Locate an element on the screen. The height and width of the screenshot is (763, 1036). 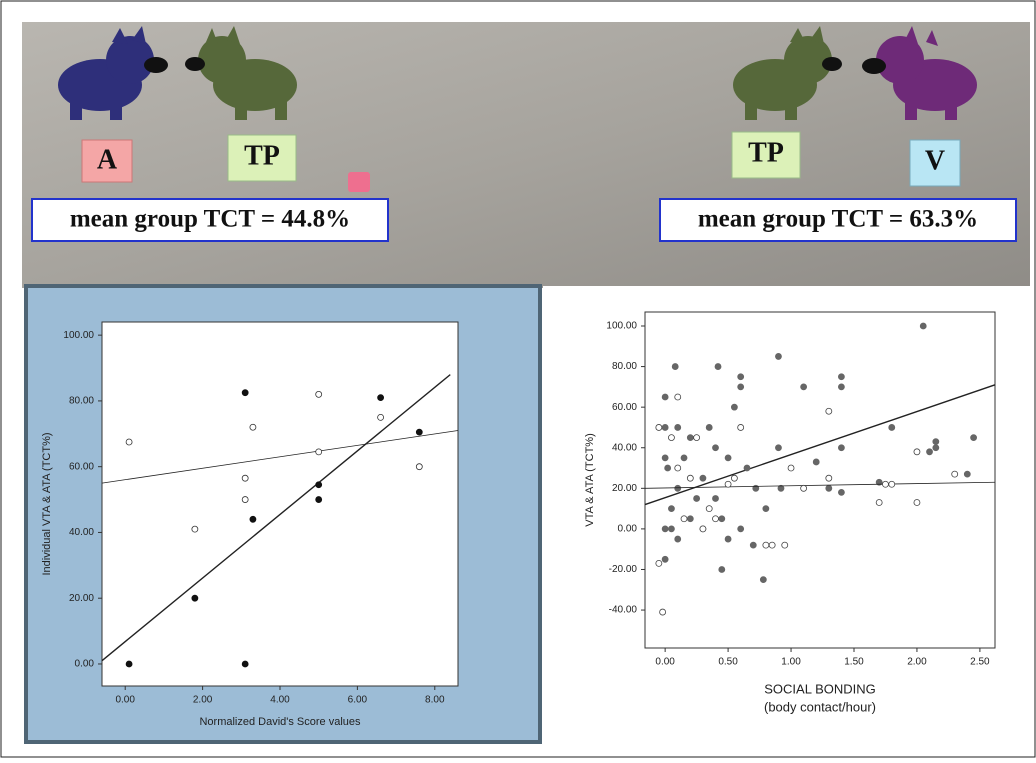
comment-icon is located at coordinates (359, 182).